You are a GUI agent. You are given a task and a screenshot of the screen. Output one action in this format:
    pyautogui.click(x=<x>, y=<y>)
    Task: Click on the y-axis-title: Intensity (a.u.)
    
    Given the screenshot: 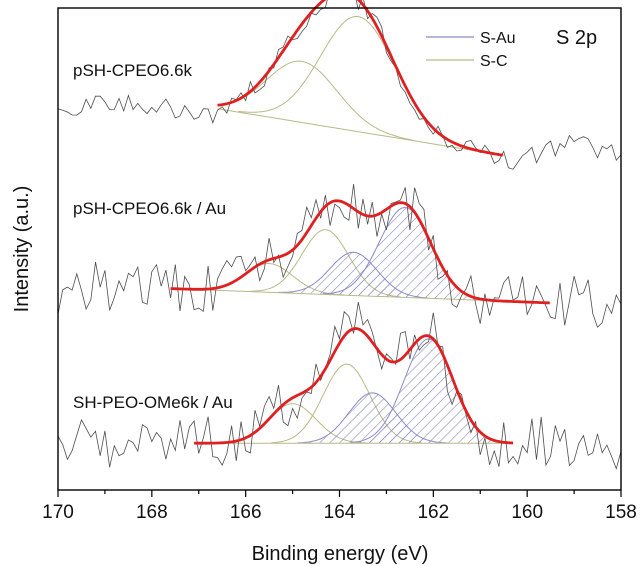 What is the action you would take?
    pyautogui.click(x=22, y=249)
    